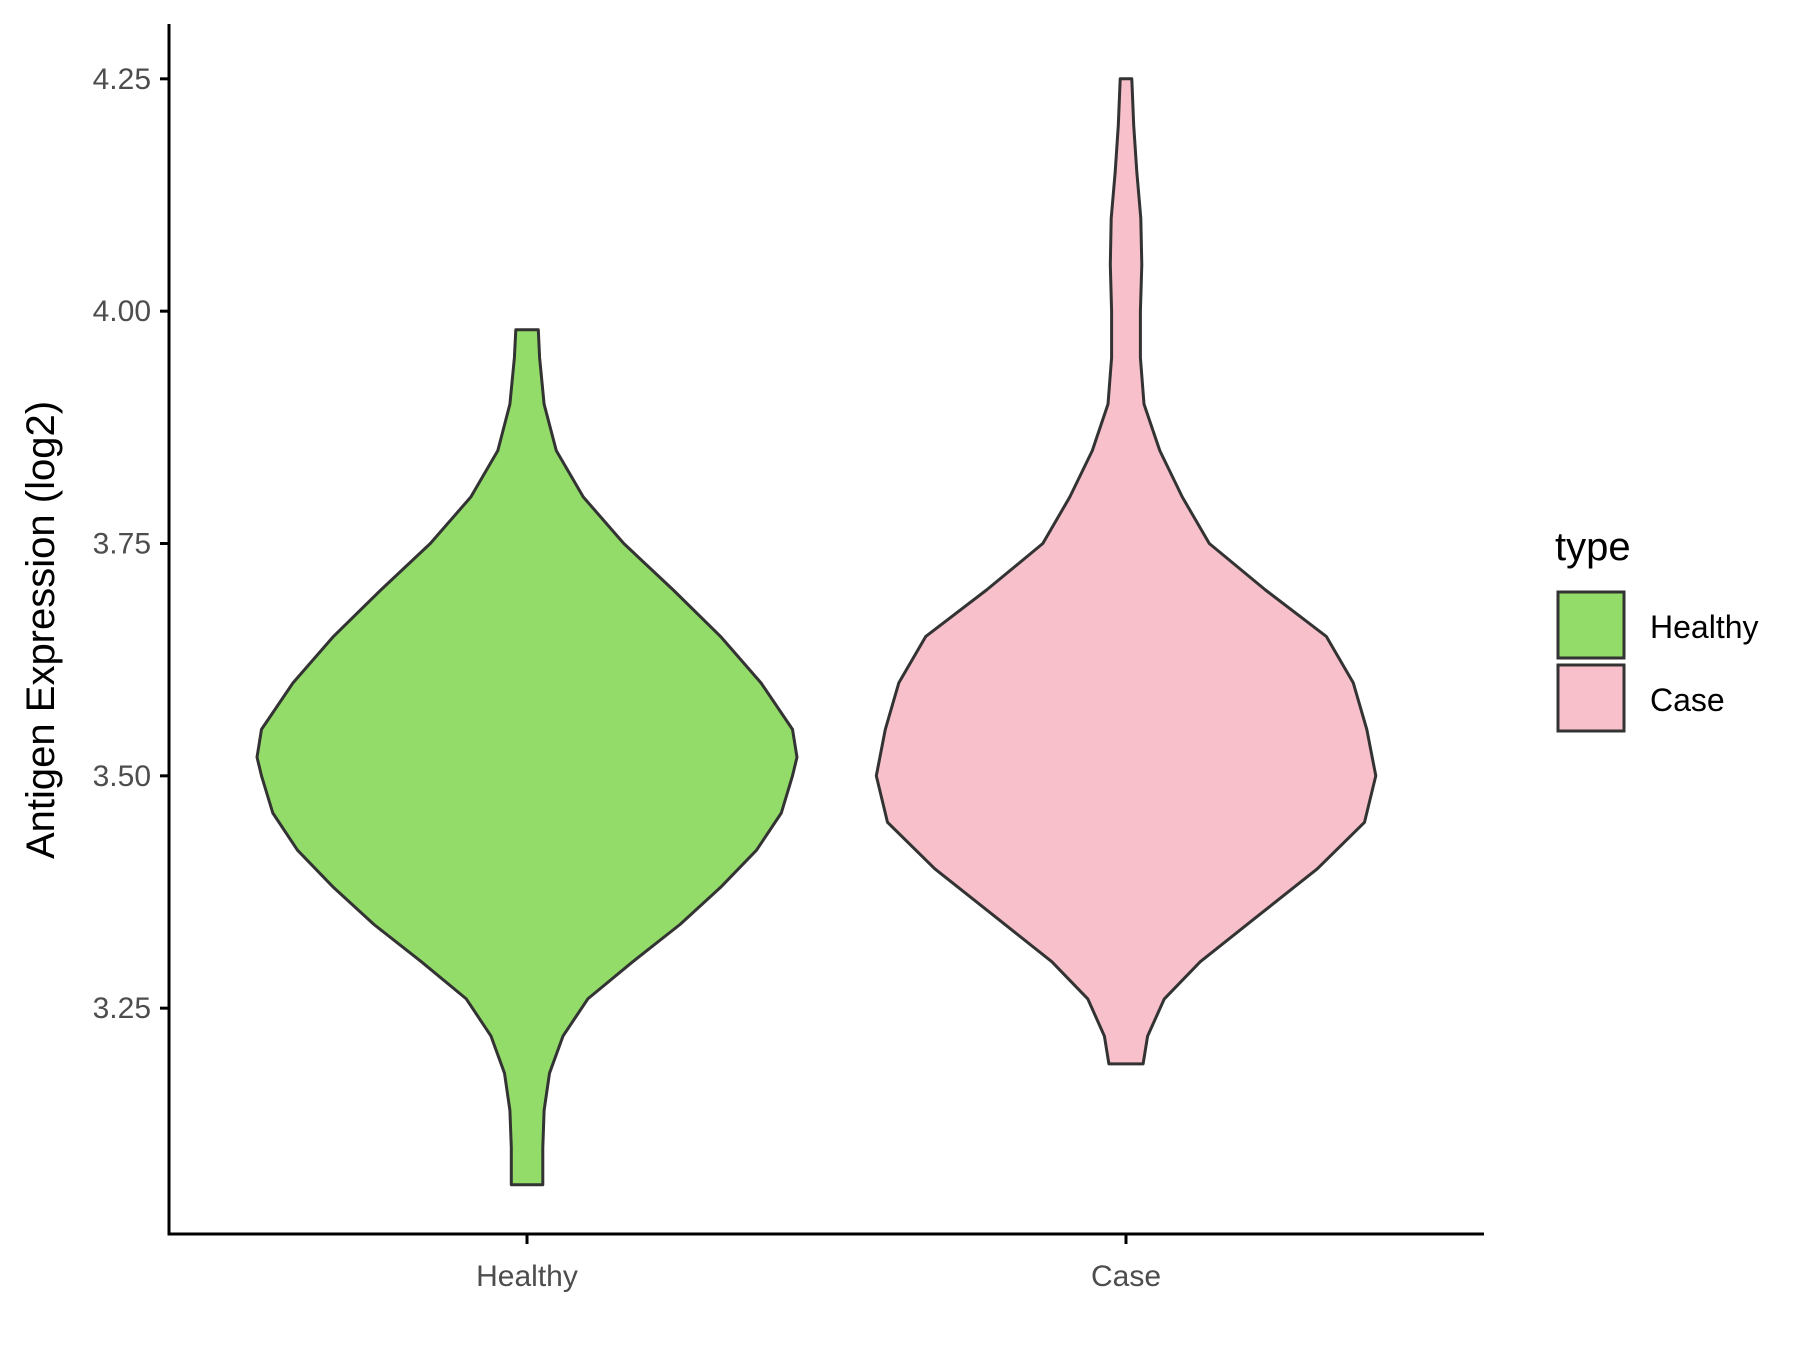 Image resolution: width=1800 pixels, height=1350 pixels. I want to click on y-axis-title: Antigen Expression (log2), so click(41, 630).